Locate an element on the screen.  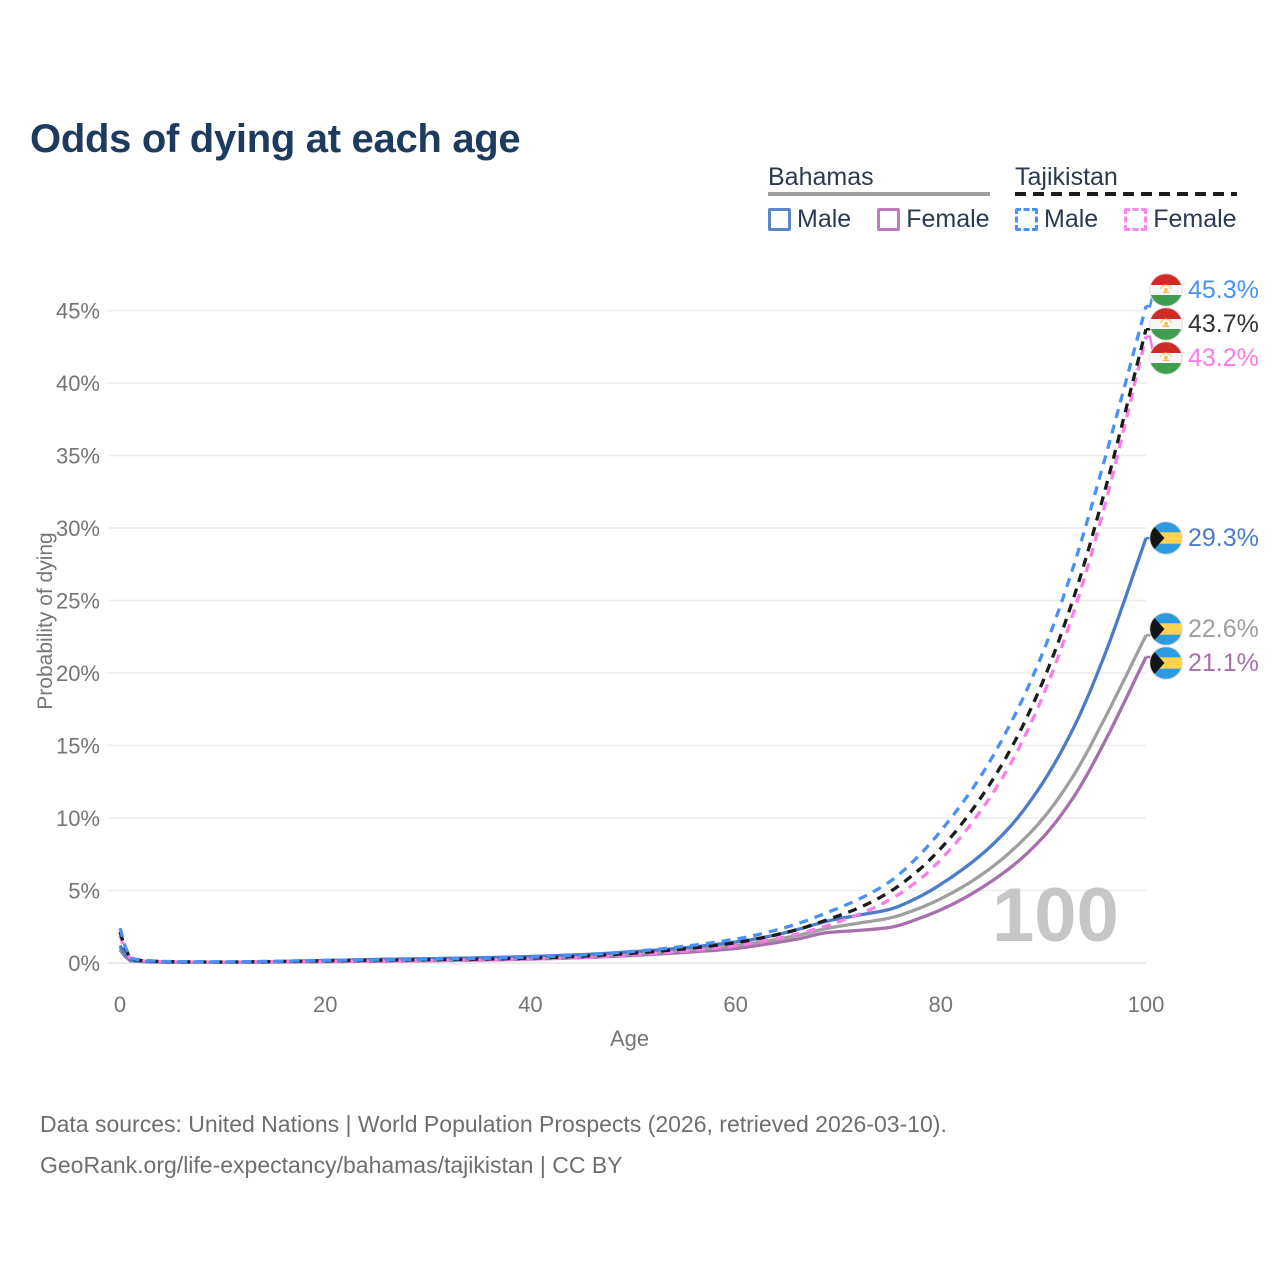
legend-header-bahamas: Bahamas is located at coordinates (821, 177).